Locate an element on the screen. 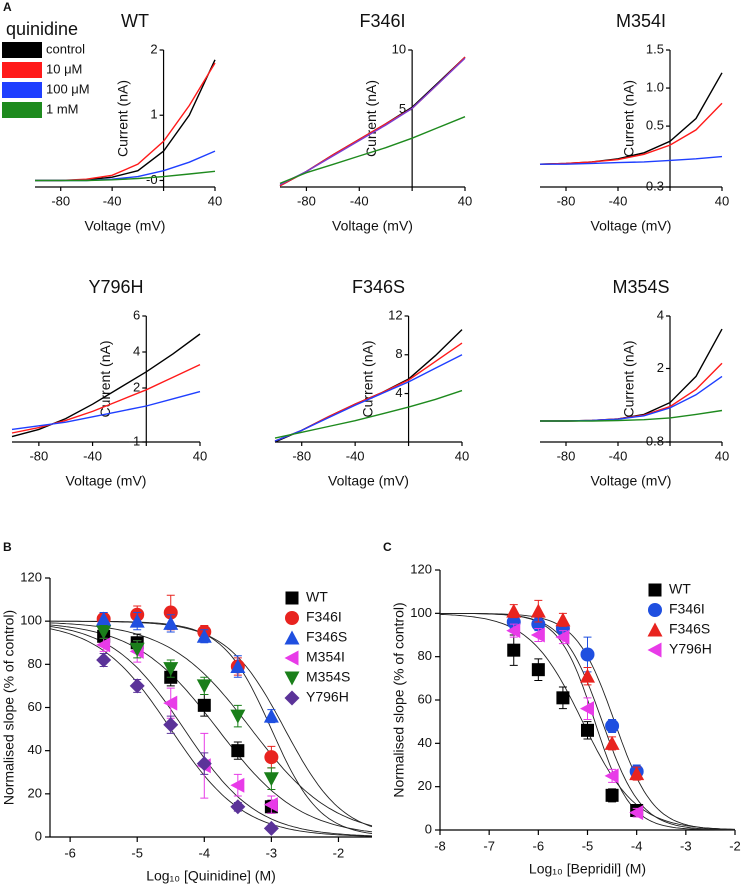 The image size is (742, 892). legend-label: M354I is located at coordinates (325, 657).